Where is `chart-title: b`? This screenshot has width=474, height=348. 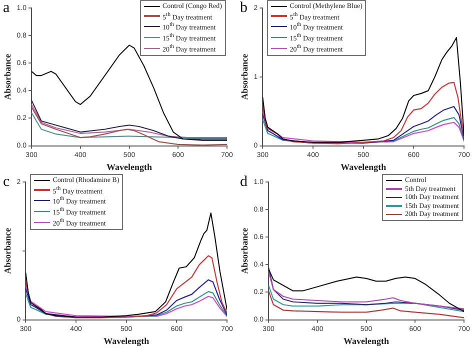
chart-title: b is located at coordinates (244, 8).